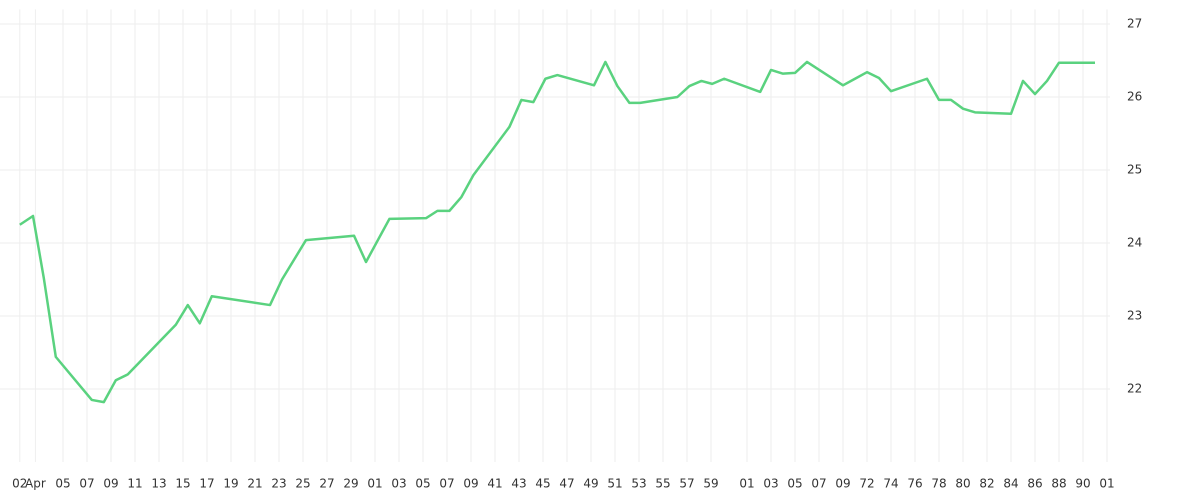 The width and height of the screenshot is (1200, 504). What do you see at coordinates (614, 484) in the screenshot?
I see `x-tick-label: 51` at bounding box center [614, 484].